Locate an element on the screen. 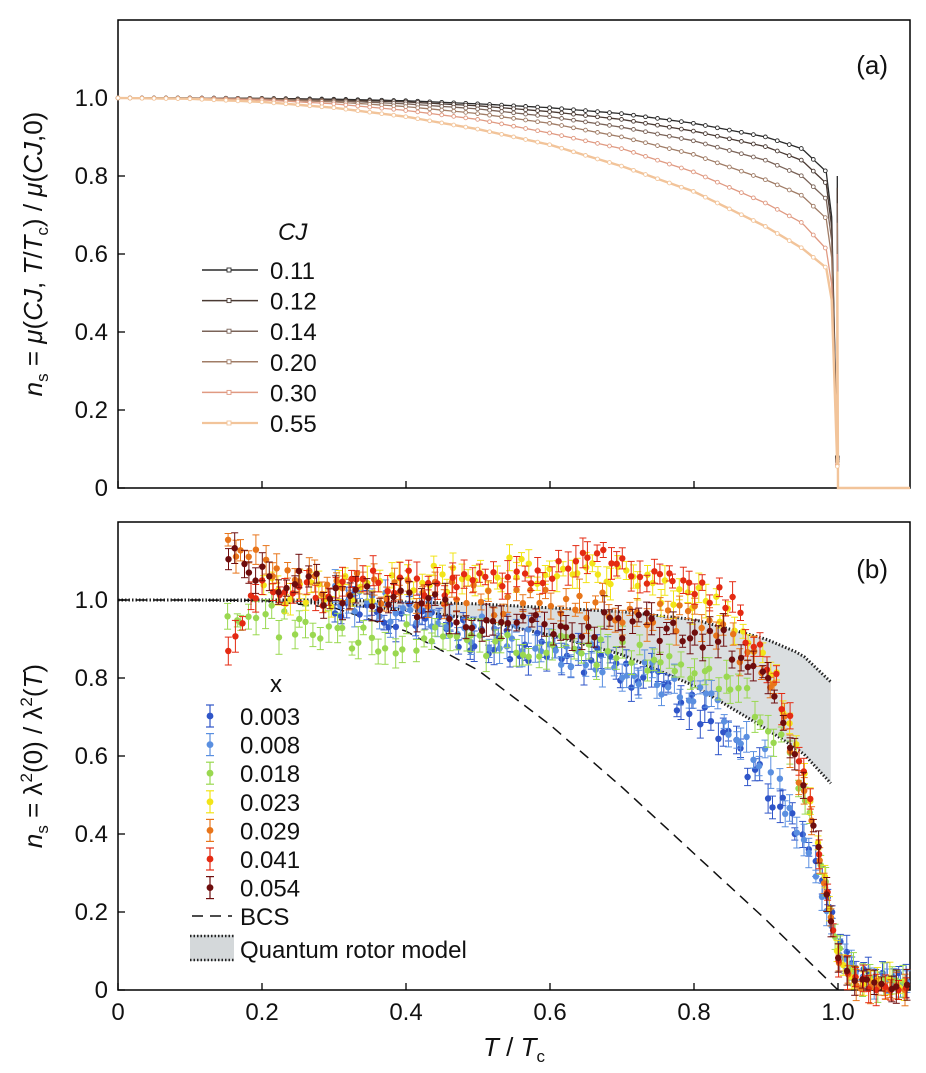 The width and height of the screenshot is (926, 1073). panel-a-legend-marker is located at coordinates (229, 331).